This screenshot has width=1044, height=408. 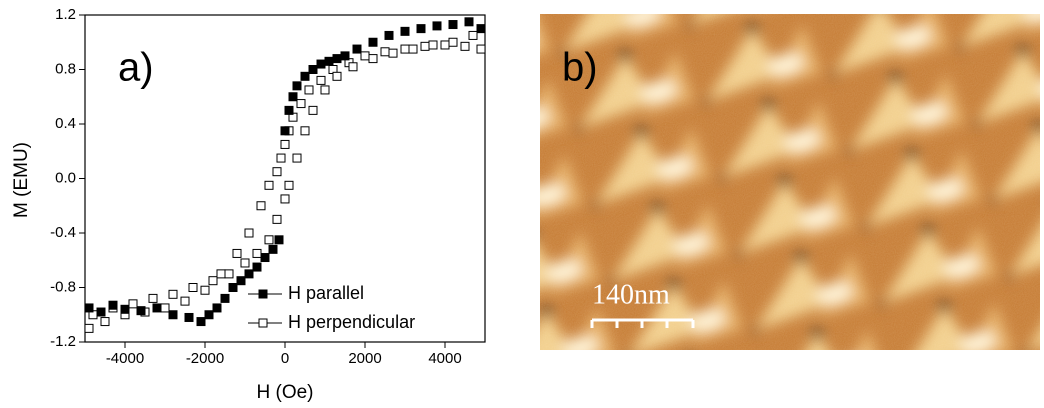 I want to click on x-tick-label: -4000, so click(x=125, y=358).